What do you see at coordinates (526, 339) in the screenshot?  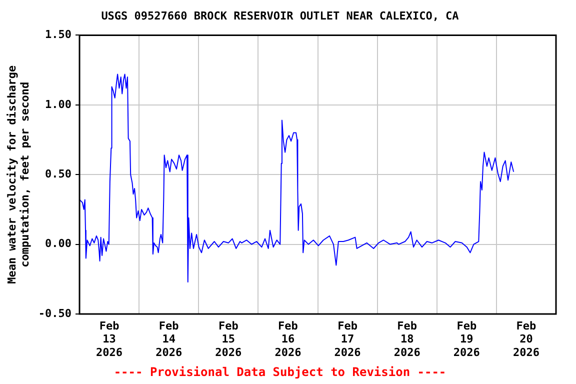 I see `x-tick-label: Feb 20 2026` at bounding box center [526, 339].